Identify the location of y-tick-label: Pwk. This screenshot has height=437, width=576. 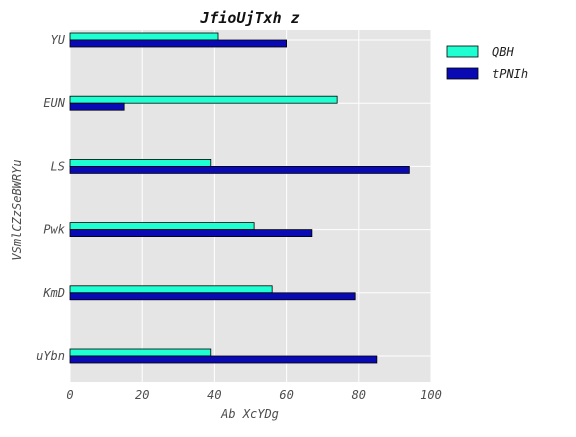
(54, 230).